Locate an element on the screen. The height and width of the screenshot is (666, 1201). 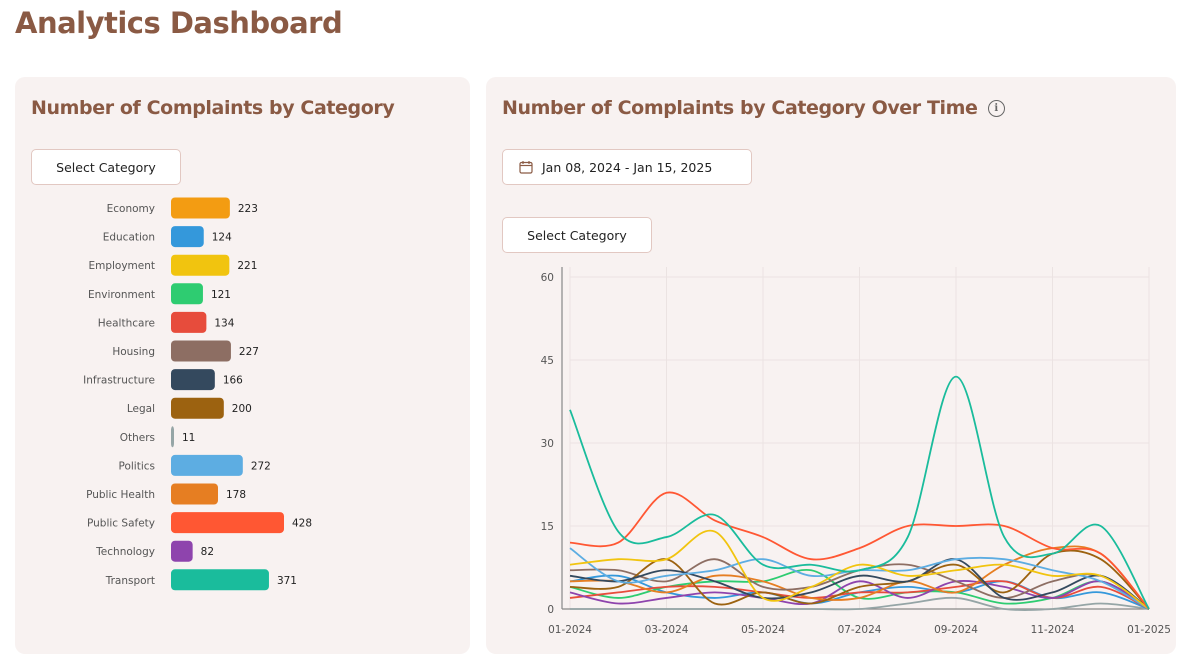
x-tick-label: 03-2024 is located at coordinates (667, 630).